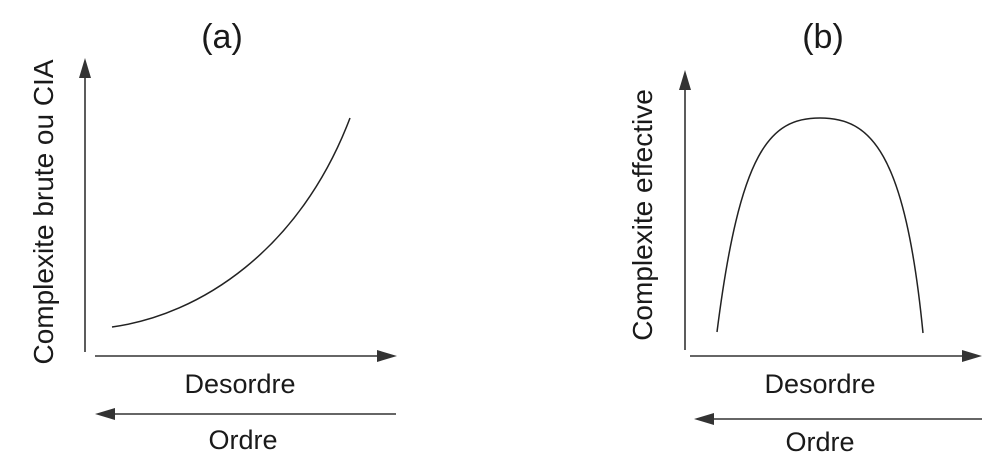  Describe the element at coordinates (704, 419) in the screenshot. I see `panel-b-ordre-arrowhead` at that location.